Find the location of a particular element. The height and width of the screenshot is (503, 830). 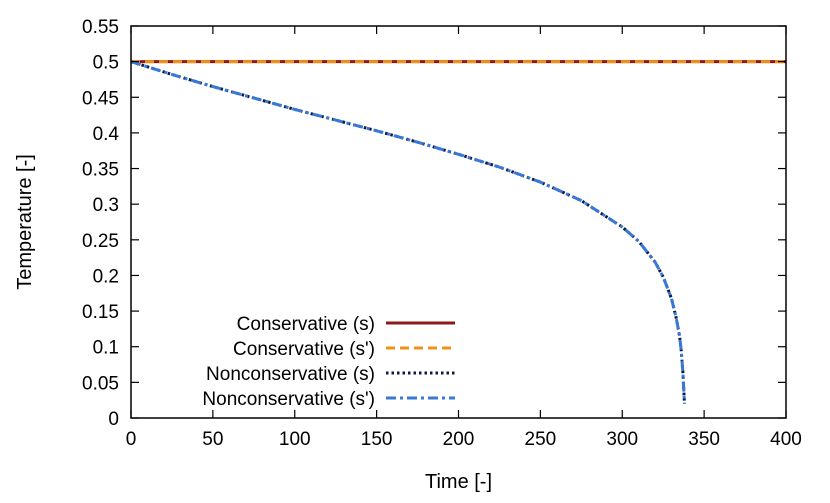

x-tick-label: 400 is located at coordinates (786, 439).